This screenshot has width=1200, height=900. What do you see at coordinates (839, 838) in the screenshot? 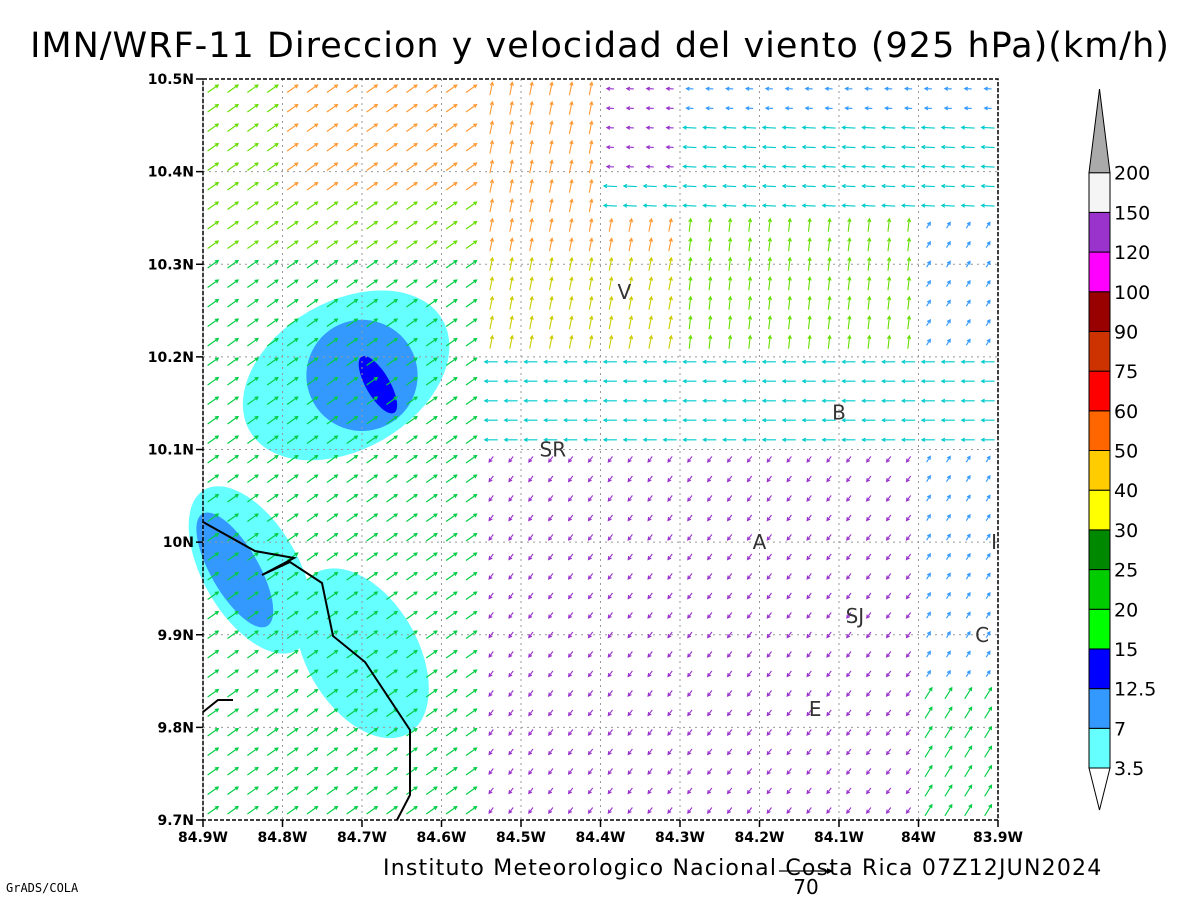
I see `lon-tick-label: 84.1W` at bounding box center [839, 838].